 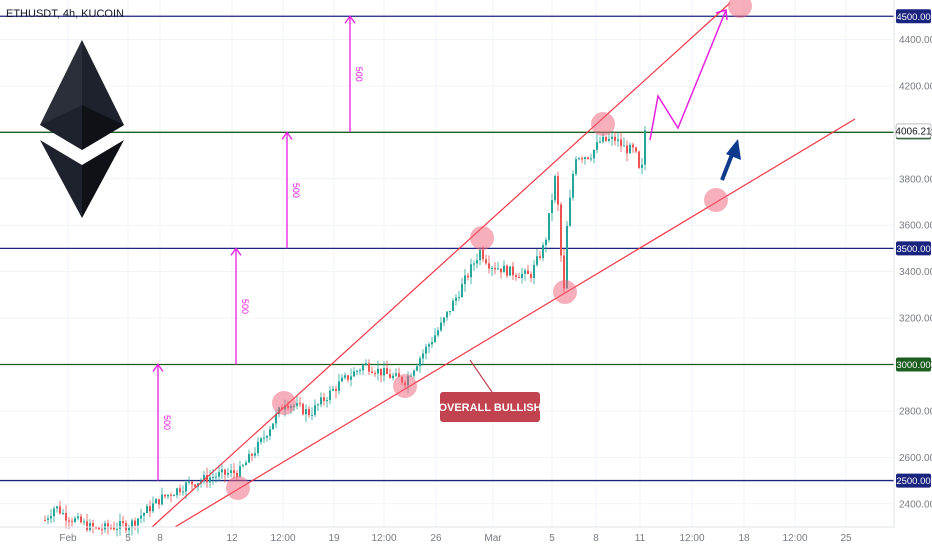 What do you see at coordinates (245, 306) in the screenshot?
I see `distance-label-1: 500` at bounding box center [245, 306].